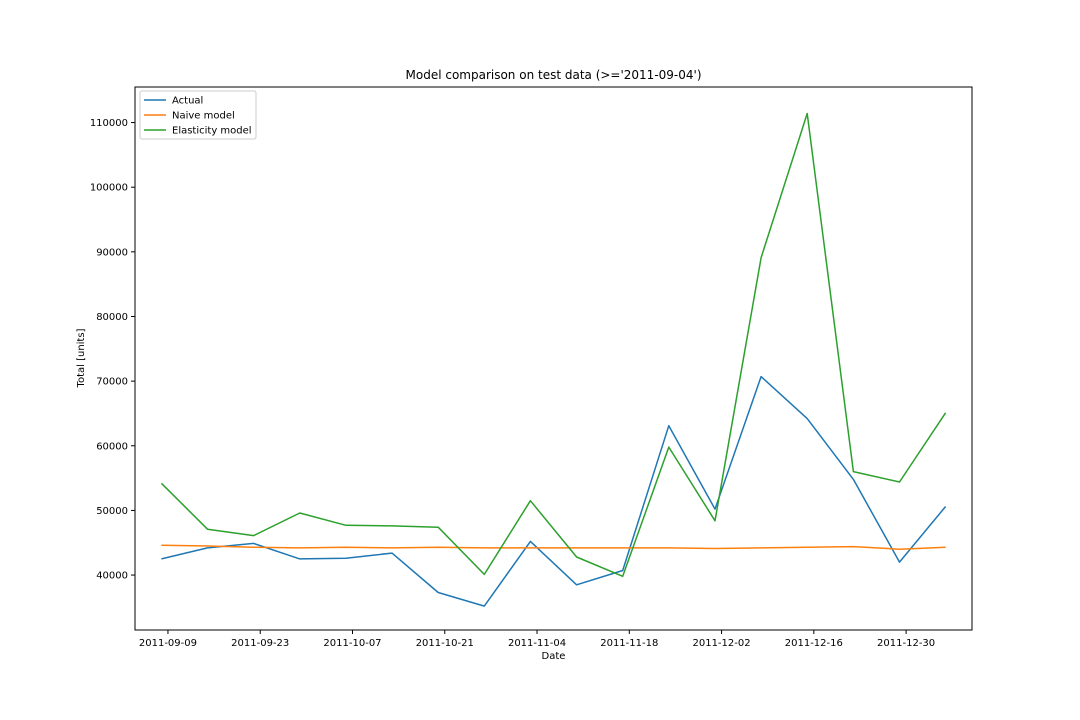 This screenshot has width=1080, height=720. What do you see at coordinates (537, 643) in the screenshot?
I see `x-tick-label: 2011-11-04` at bounding box center [537, 643].